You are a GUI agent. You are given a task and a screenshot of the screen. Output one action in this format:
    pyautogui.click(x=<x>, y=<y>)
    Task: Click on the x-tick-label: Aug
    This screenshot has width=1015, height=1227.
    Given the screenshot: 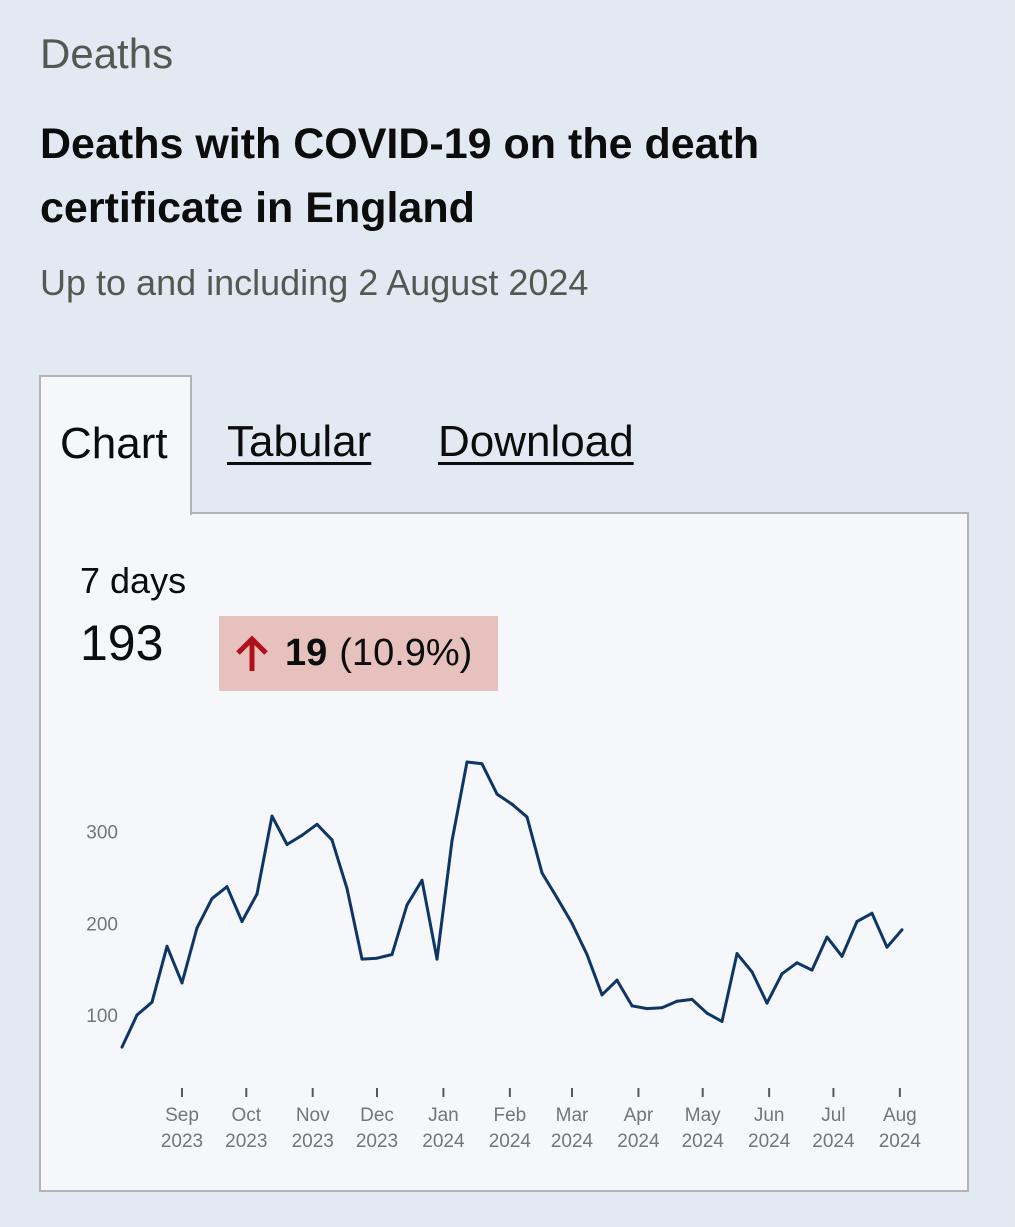 What is the action you would take?
    pyautogui.click(x=900, y=1115)
    